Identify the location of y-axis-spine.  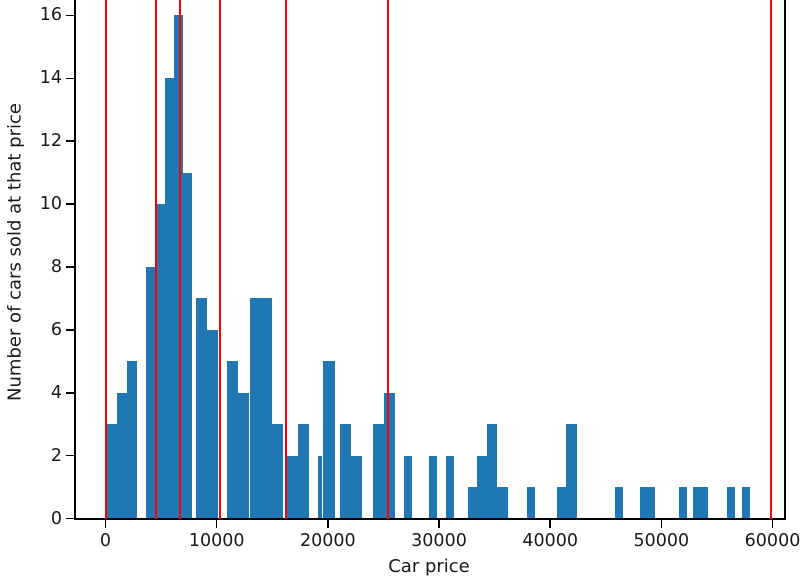
(75, 260).